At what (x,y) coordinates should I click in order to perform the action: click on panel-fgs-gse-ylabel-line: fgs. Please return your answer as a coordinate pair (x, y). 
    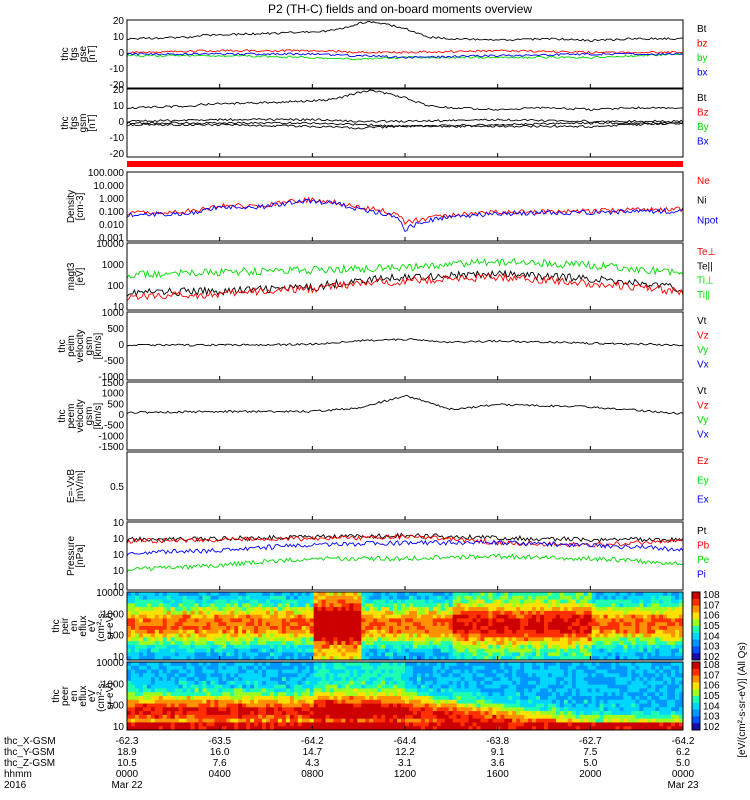
    Looking at the image, I should click on (74, 53).